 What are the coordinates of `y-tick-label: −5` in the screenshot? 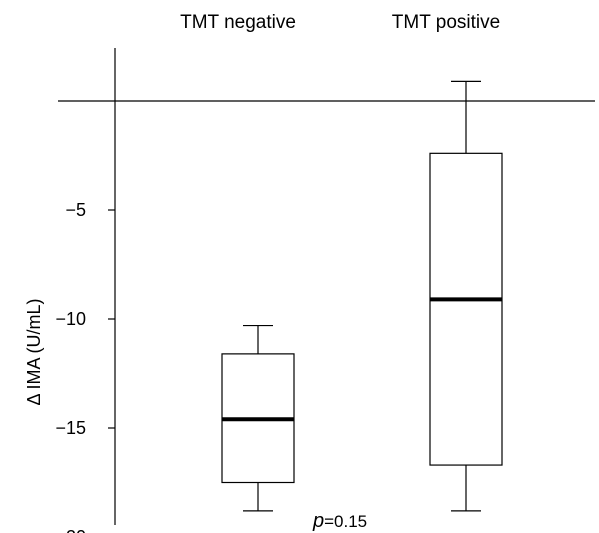 It's located at (75, 210).